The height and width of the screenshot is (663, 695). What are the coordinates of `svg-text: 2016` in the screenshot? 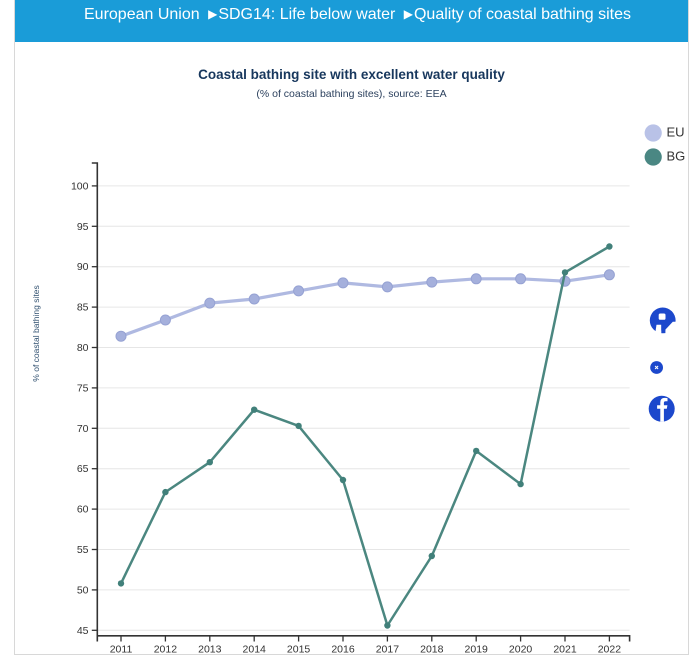 It's located at (343, 650).